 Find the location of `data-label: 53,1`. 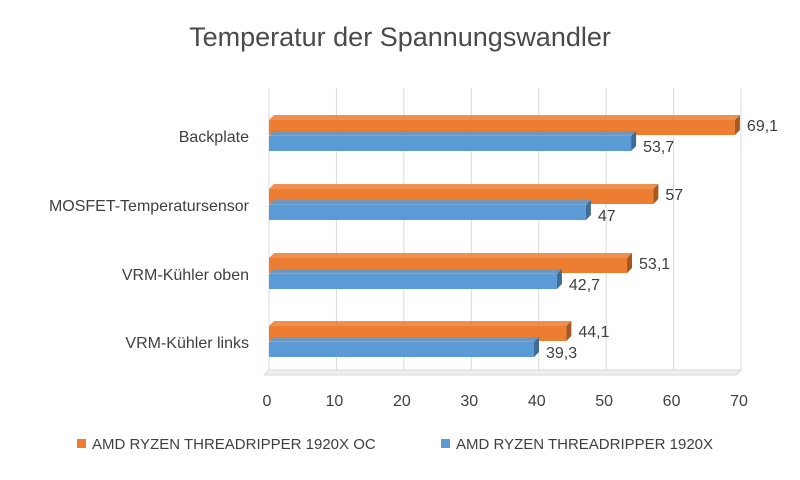

data-label: 53,1 is located at coordinates (654, 264).